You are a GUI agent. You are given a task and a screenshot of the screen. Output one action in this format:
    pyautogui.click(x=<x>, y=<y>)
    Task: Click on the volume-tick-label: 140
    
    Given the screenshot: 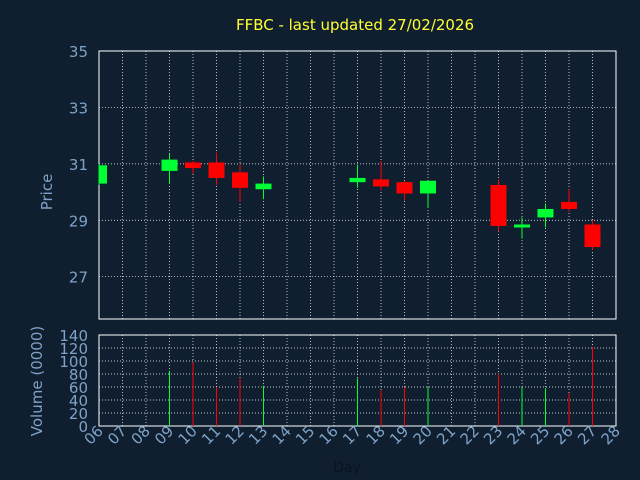 What is the action you would take?
    pyautogui.click(x=73, y=336)
    